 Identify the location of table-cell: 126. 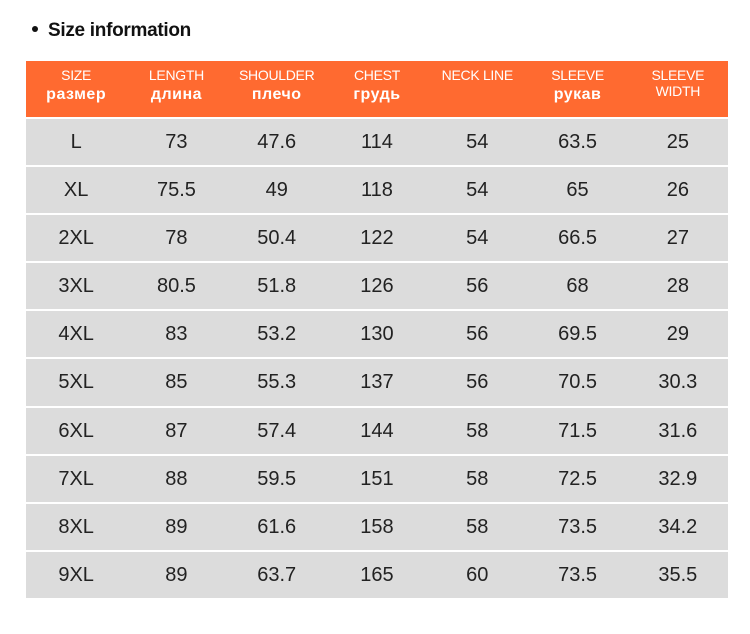
(377, 286).